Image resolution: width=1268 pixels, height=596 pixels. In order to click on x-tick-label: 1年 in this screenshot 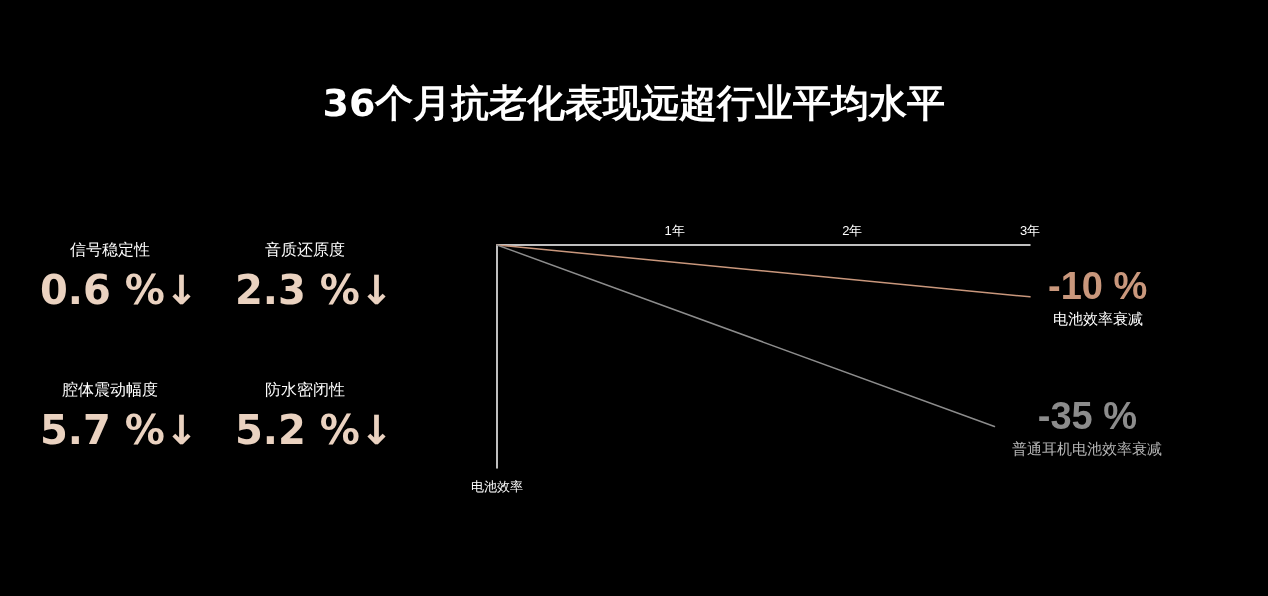, I will do `click(674, 230)`.